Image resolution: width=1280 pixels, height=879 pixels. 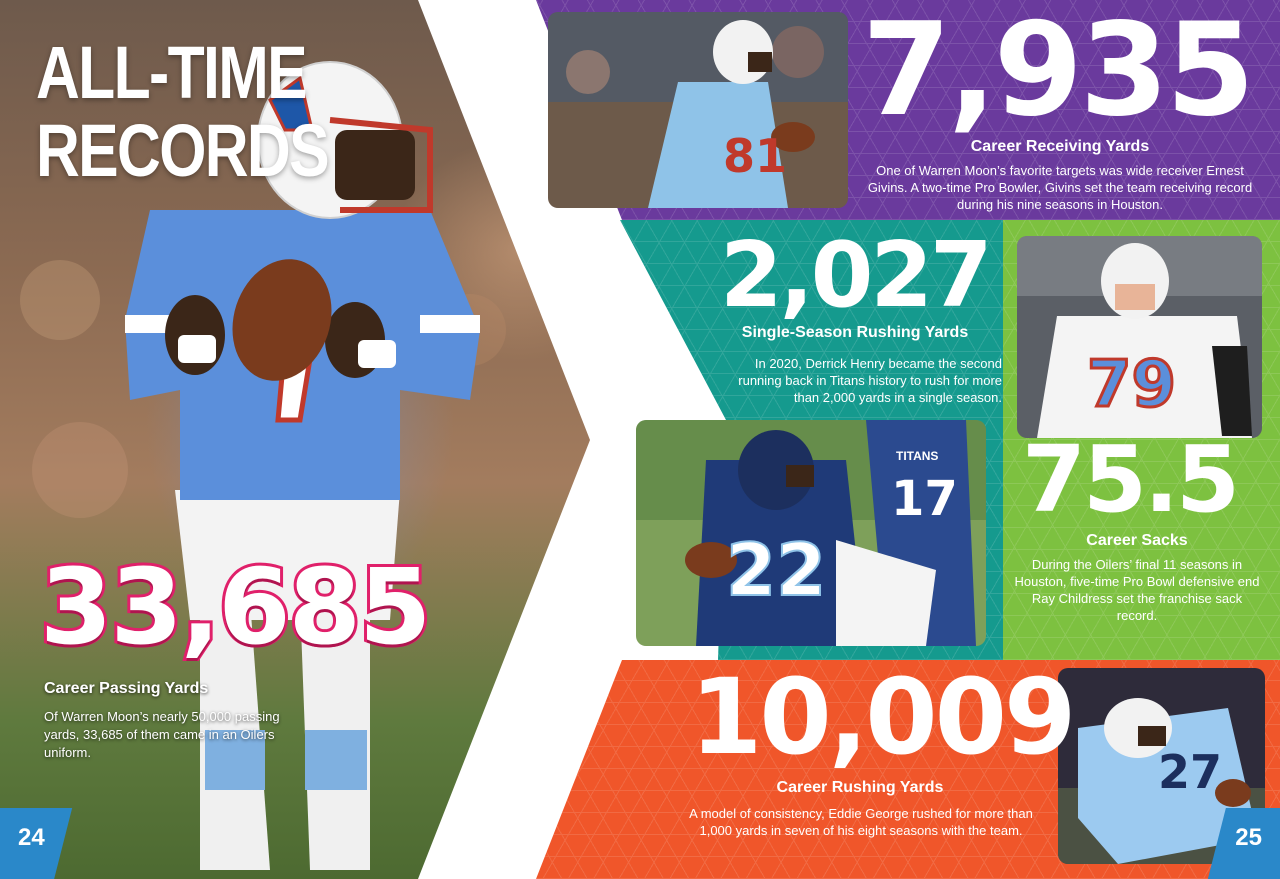 I want to click on eddie-george-jersey-number: 27, so click(x=1190, y=772).